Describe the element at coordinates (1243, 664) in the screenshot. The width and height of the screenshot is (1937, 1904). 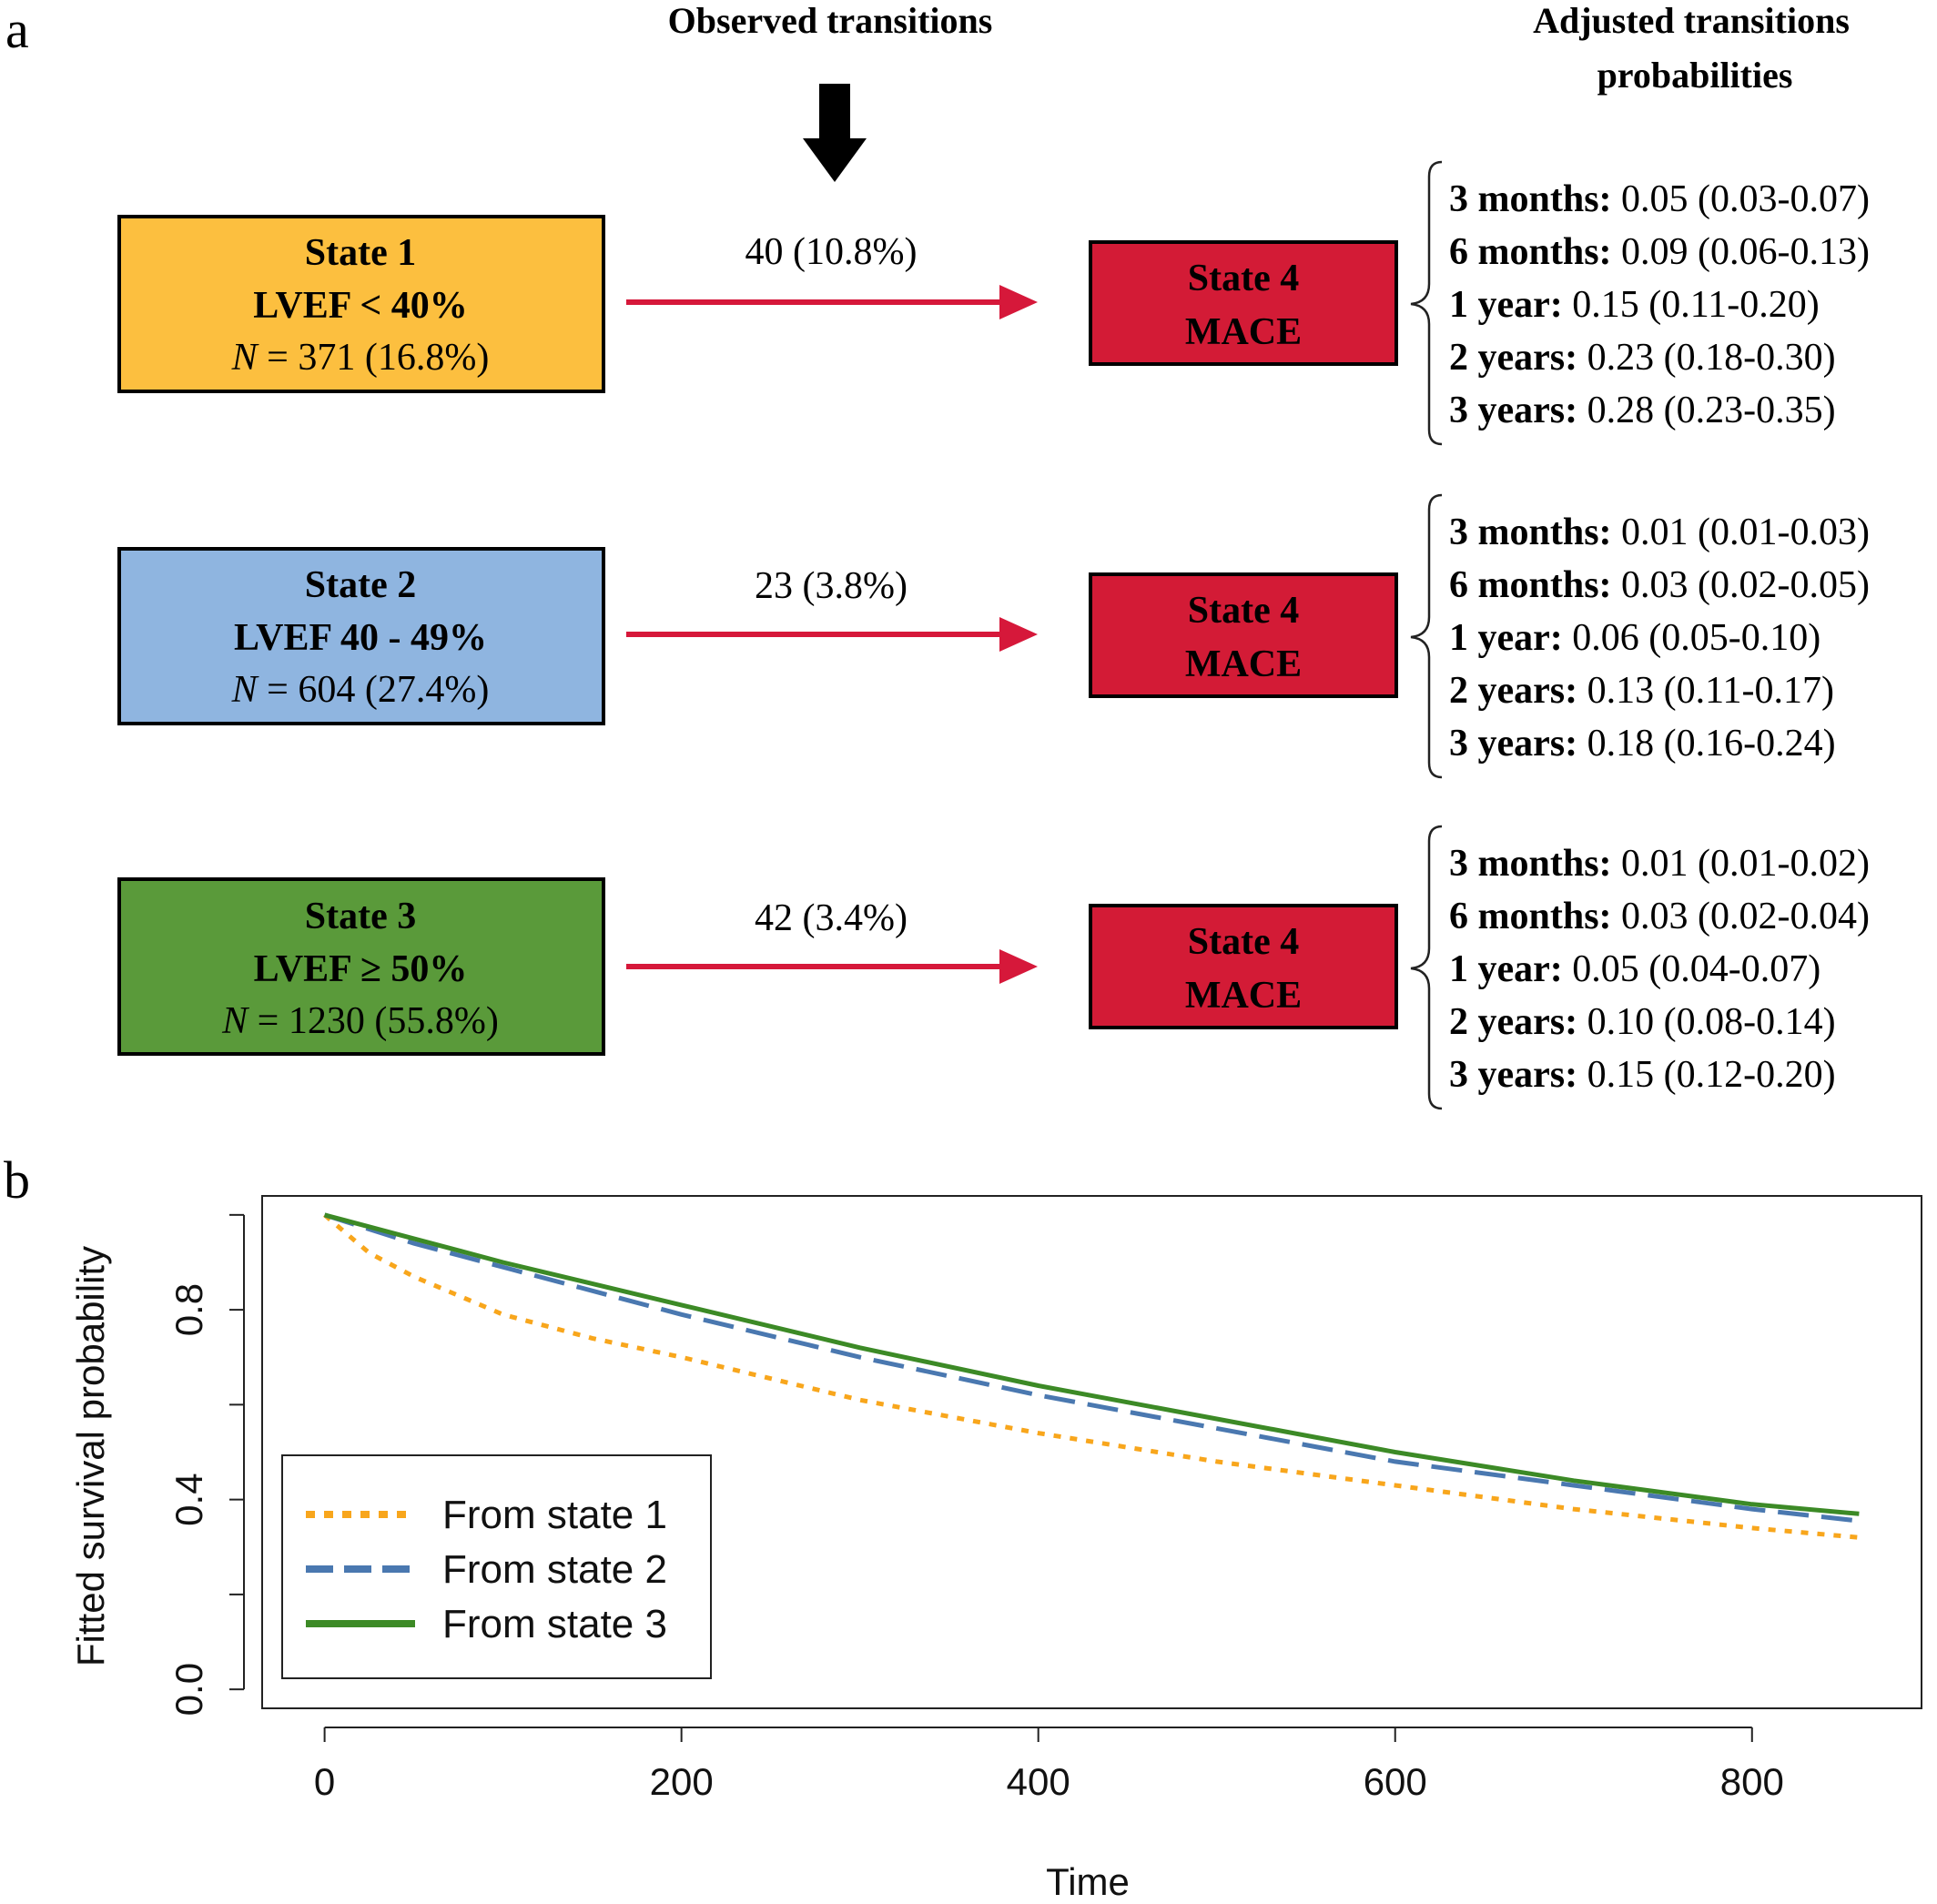
I see `mace-label-2: MACE` at that location.